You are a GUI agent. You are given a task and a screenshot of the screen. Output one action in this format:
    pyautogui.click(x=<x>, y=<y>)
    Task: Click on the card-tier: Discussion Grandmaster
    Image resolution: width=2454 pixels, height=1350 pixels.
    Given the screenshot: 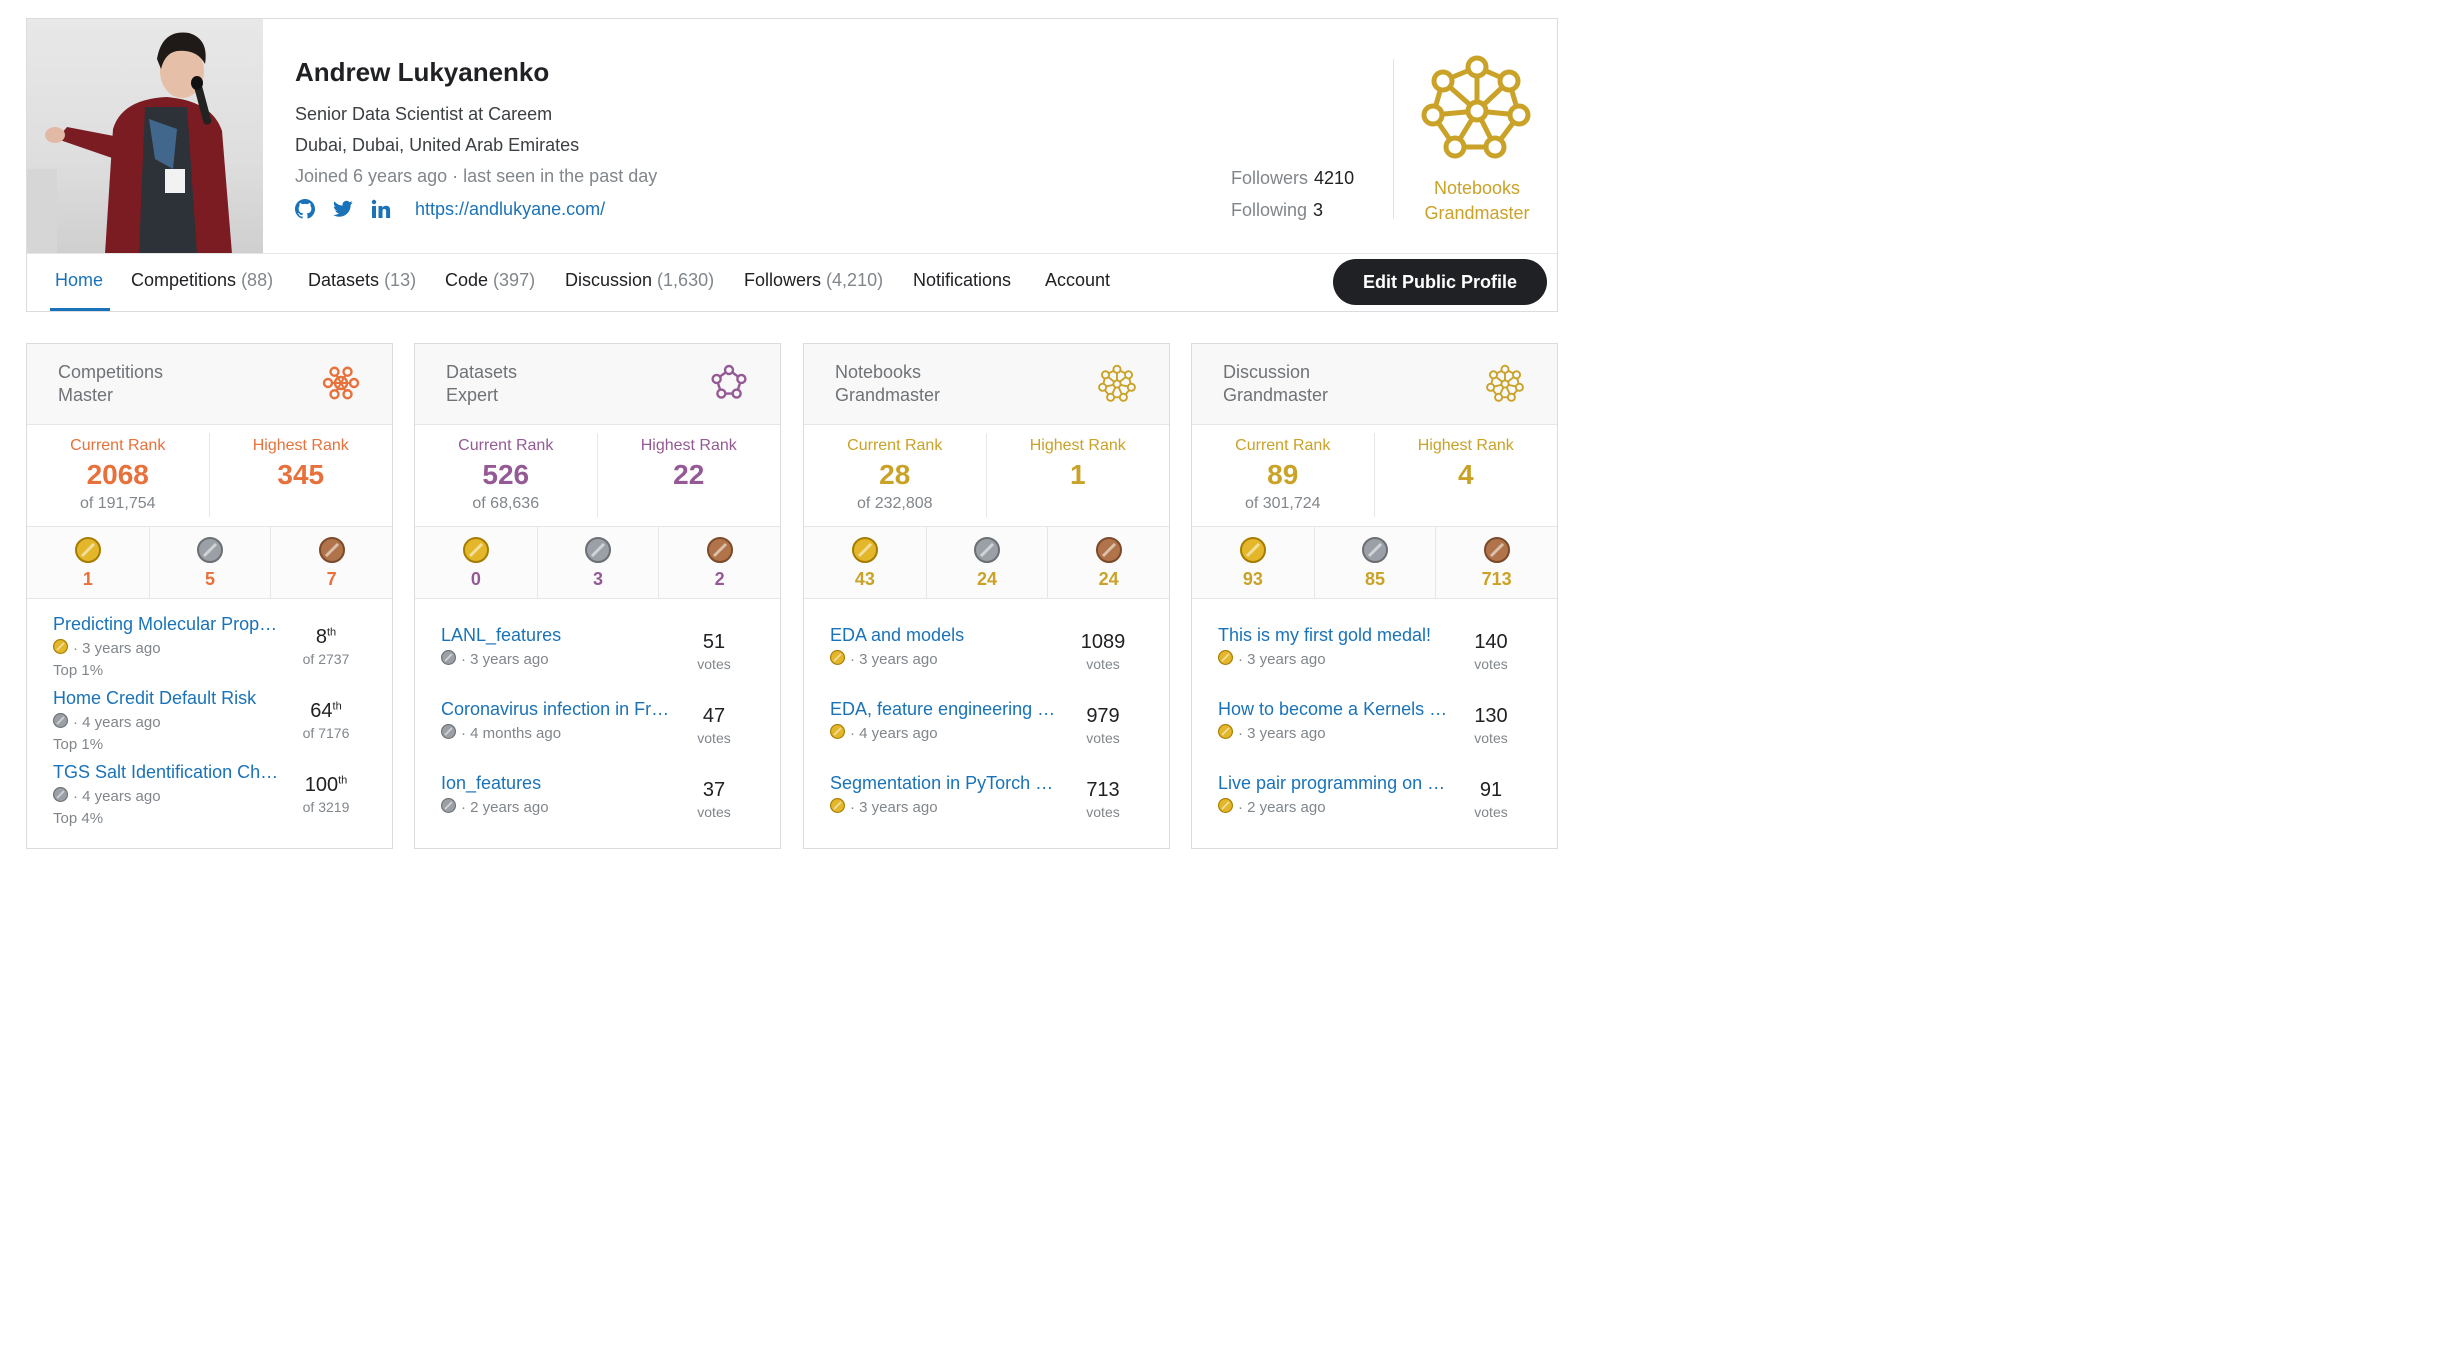 What is the action you would take?
    pyautogui.click(x=1275, y=384)
    